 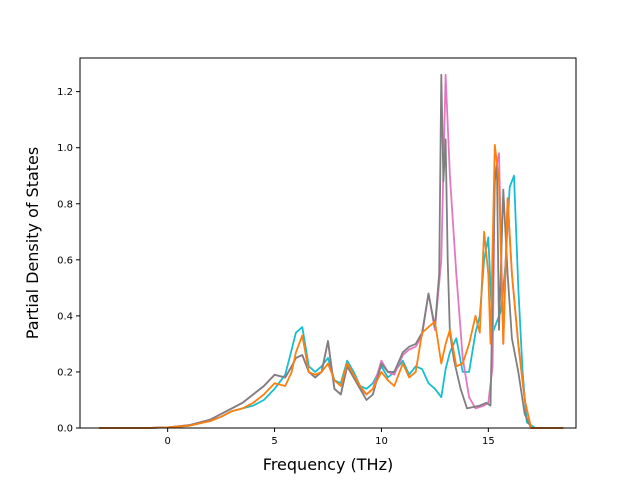 I want to click on y-tick-label: 0.8, so click(x=65, y=204).